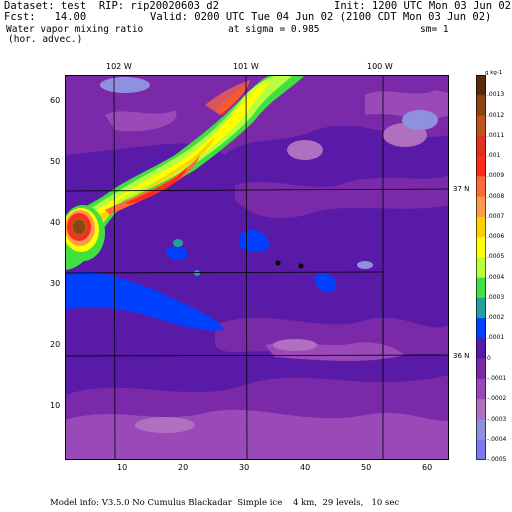 The height and width of the screenshot is (512, 512). What do you see at coordinates (305, 467) in the screenshot?
I see `x-tick-40: 40` at bounding box center [305, 467].